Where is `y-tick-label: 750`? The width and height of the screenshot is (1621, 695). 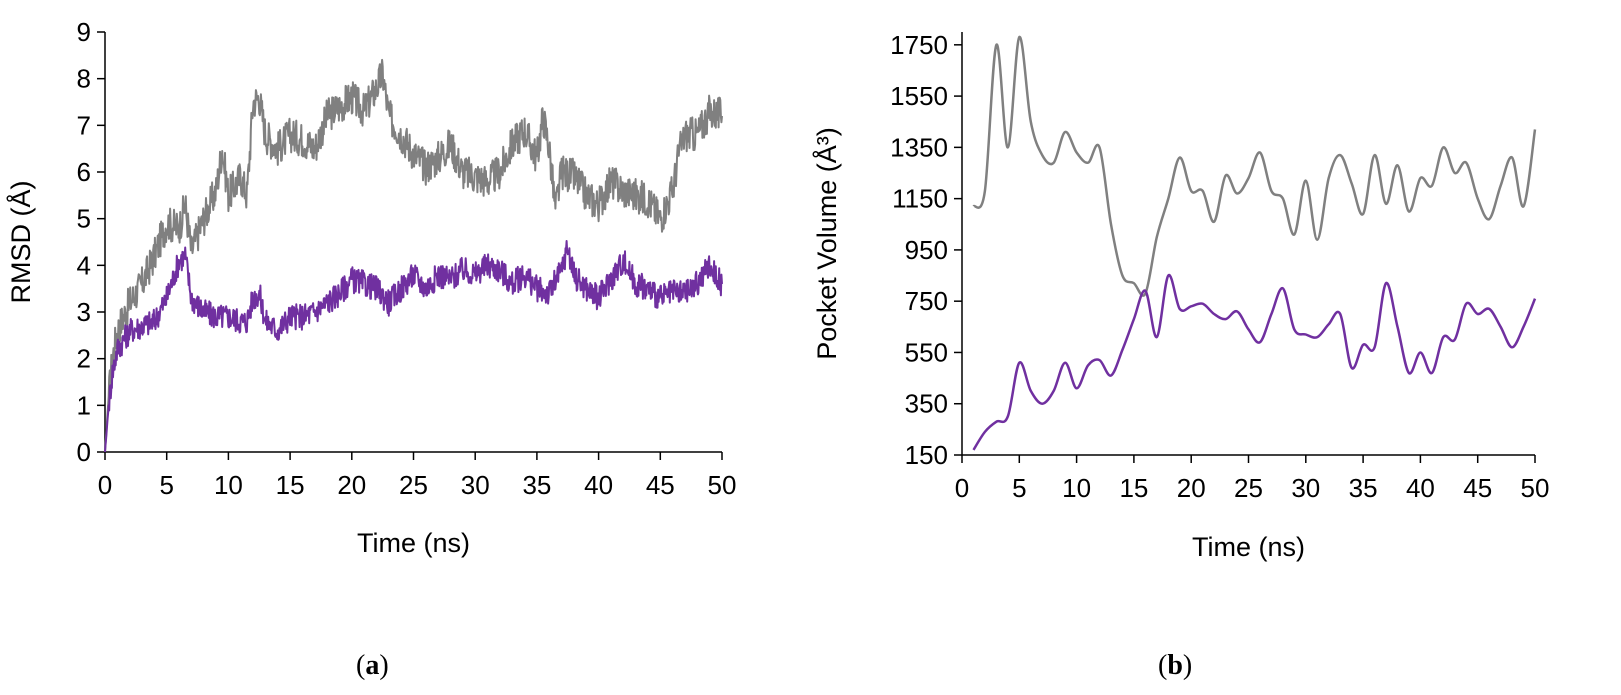
y-tick-label: 750 is located at coordinates (926, 301).